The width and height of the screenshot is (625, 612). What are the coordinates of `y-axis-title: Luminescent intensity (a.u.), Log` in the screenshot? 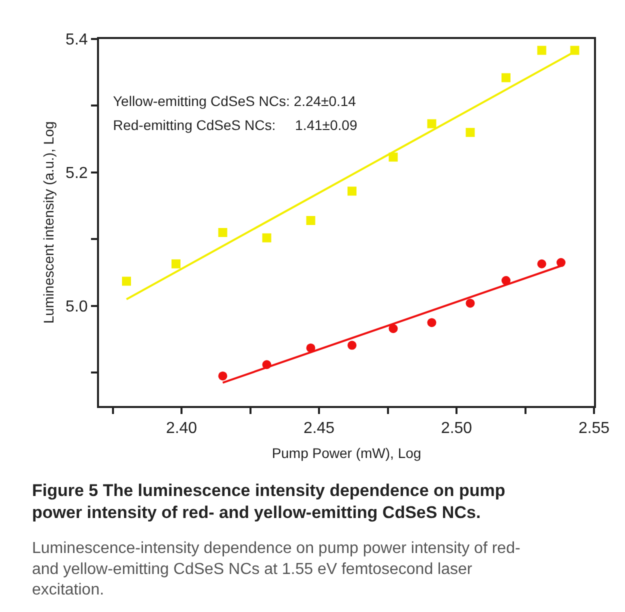 It's located at (48, 222).